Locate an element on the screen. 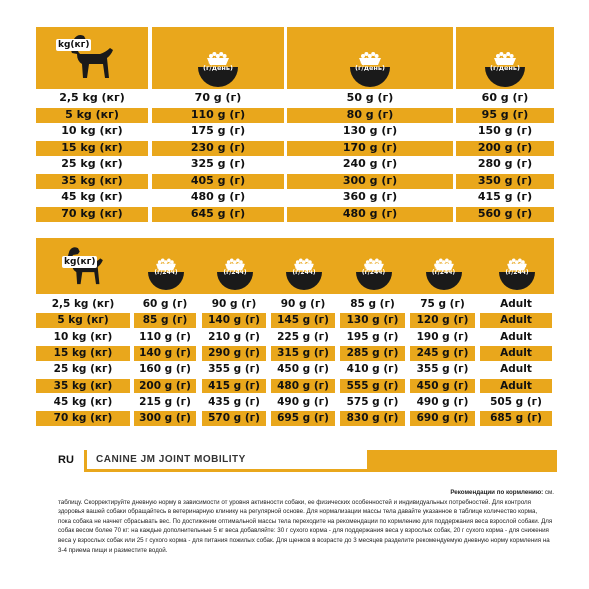  cell-value: 280 g (г) is located at coordinates (505, 163).